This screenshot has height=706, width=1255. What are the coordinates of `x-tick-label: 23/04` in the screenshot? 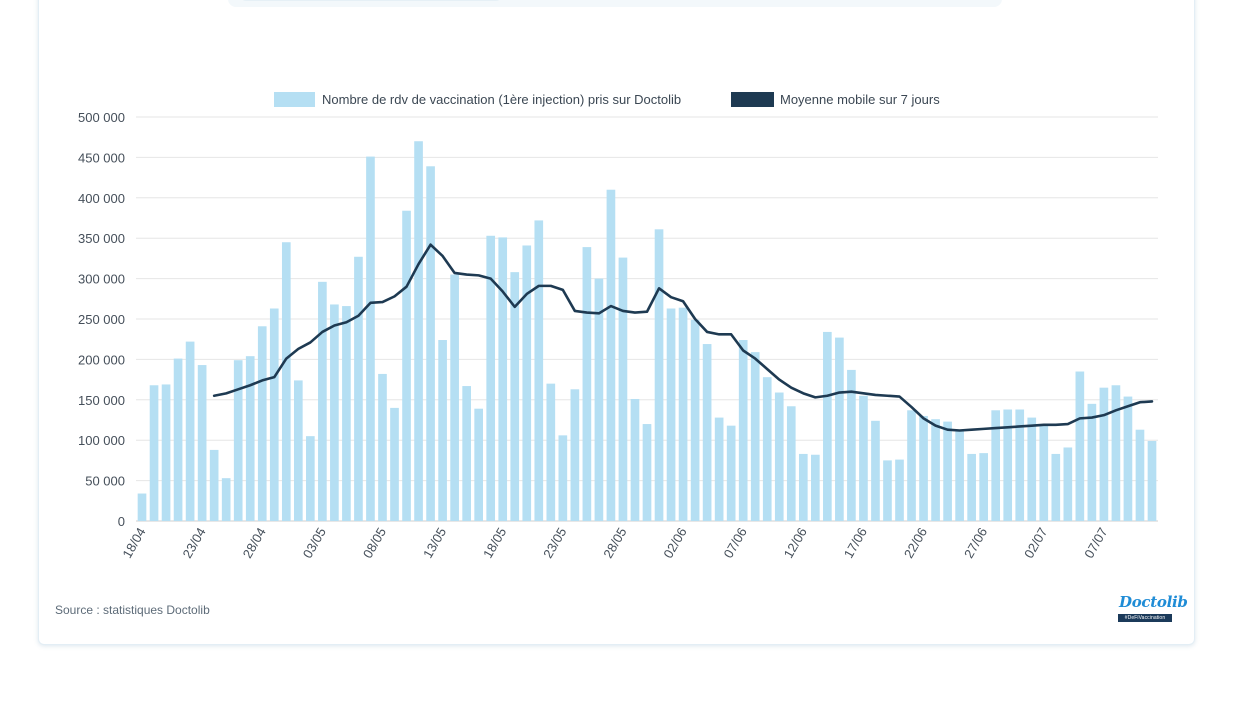 It's located at (193, 543).